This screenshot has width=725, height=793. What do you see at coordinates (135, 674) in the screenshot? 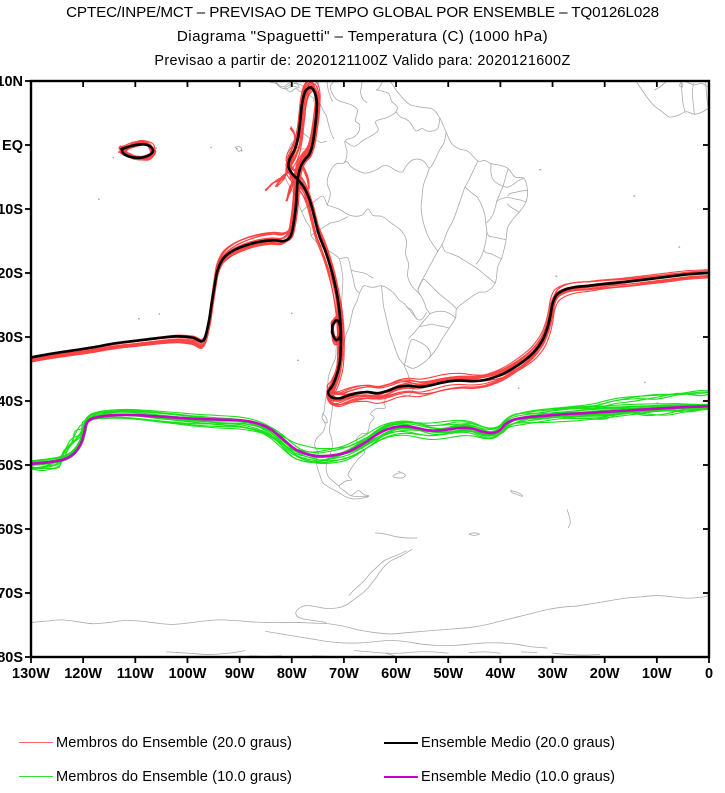
I see `x-axis-tick-label: 110W` at bounding box center [135, 674].